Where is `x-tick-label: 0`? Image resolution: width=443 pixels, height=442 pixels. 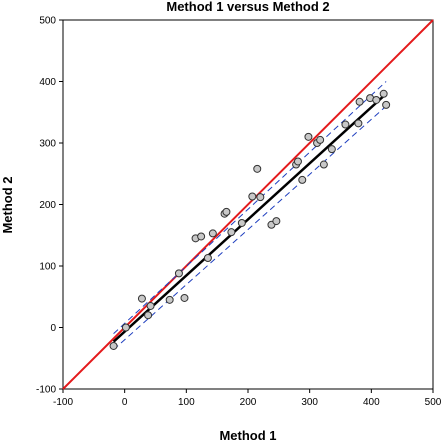 x-tick-label: 0 is located at coordinates (125, 402).